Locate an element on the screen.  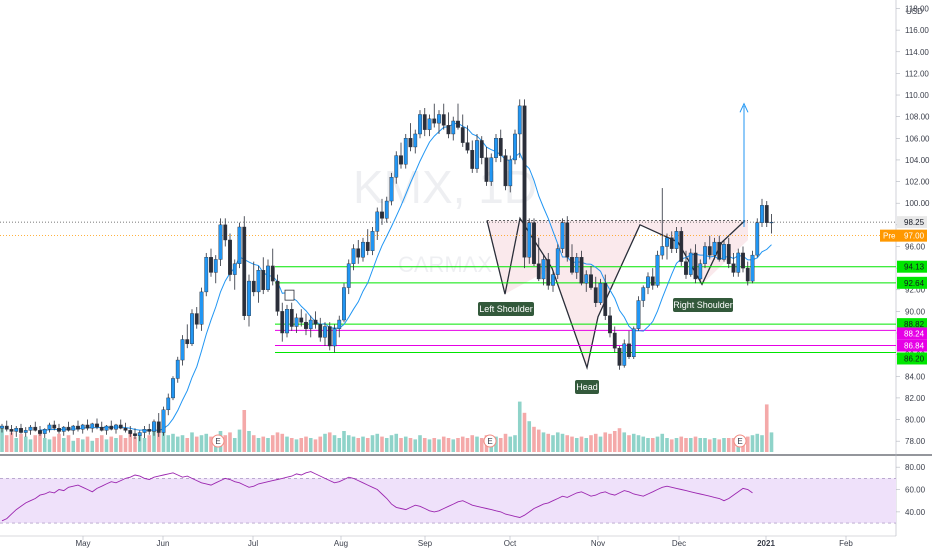
earnings-marker: E is located at coordinates (740, 441).